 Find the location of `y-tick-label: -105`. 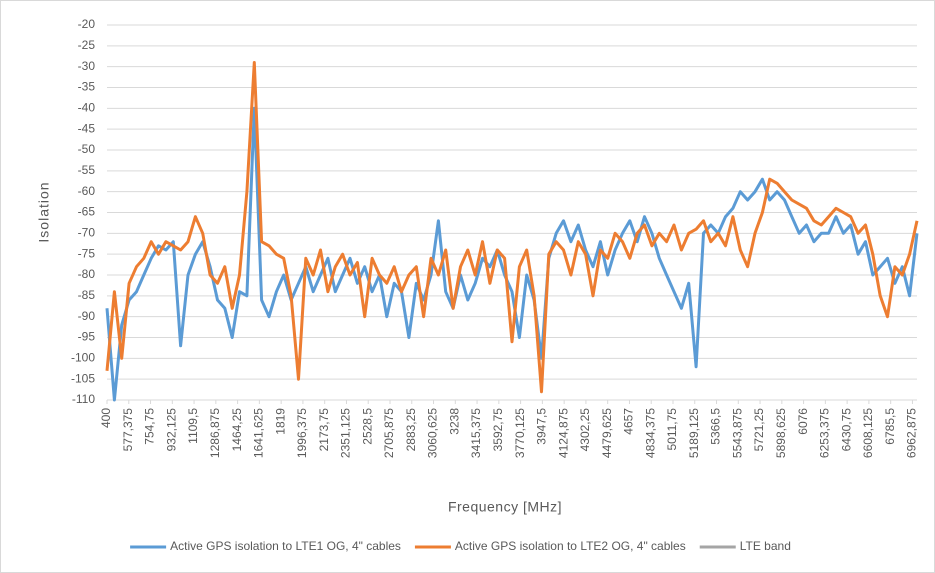

y-tick-label: -105 is located at coordinates (83, 378).